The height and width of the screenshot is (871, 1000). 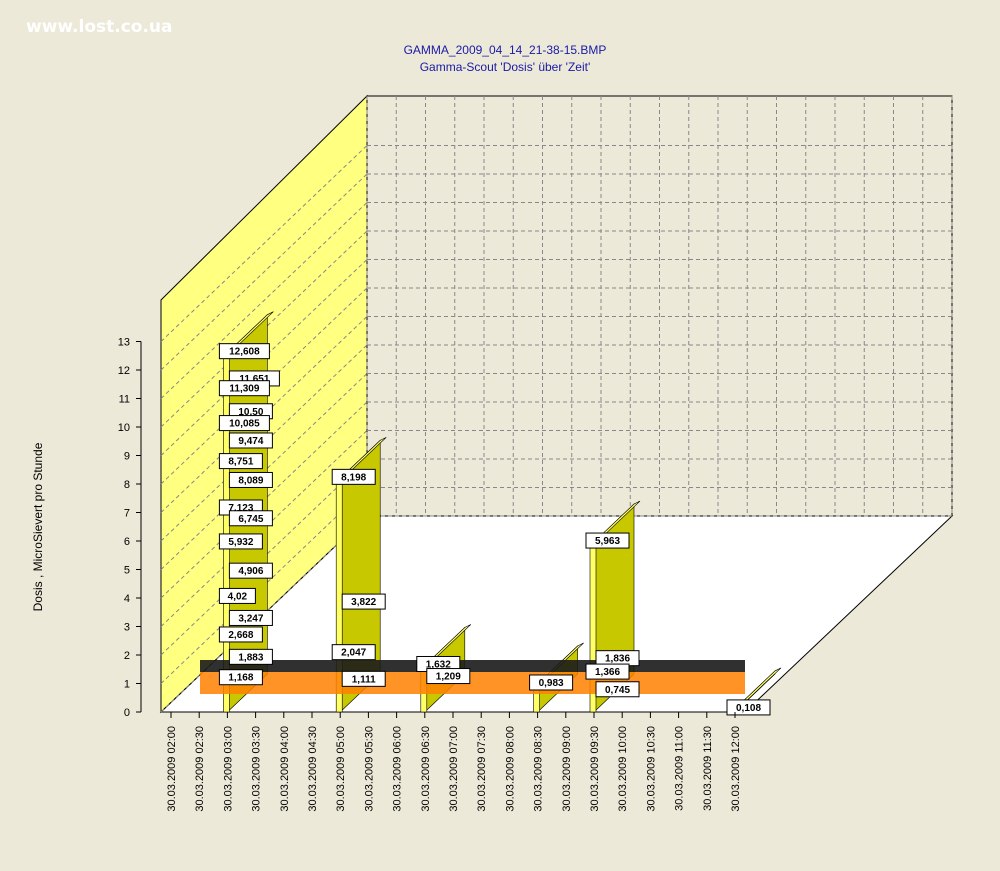 What do you see at coordinates (505, 67) in the screenshot?
I see `chart-subtitle: Gamma-Scout 'Dosis' über 'Zeit'` at bounding box center [505, 67].